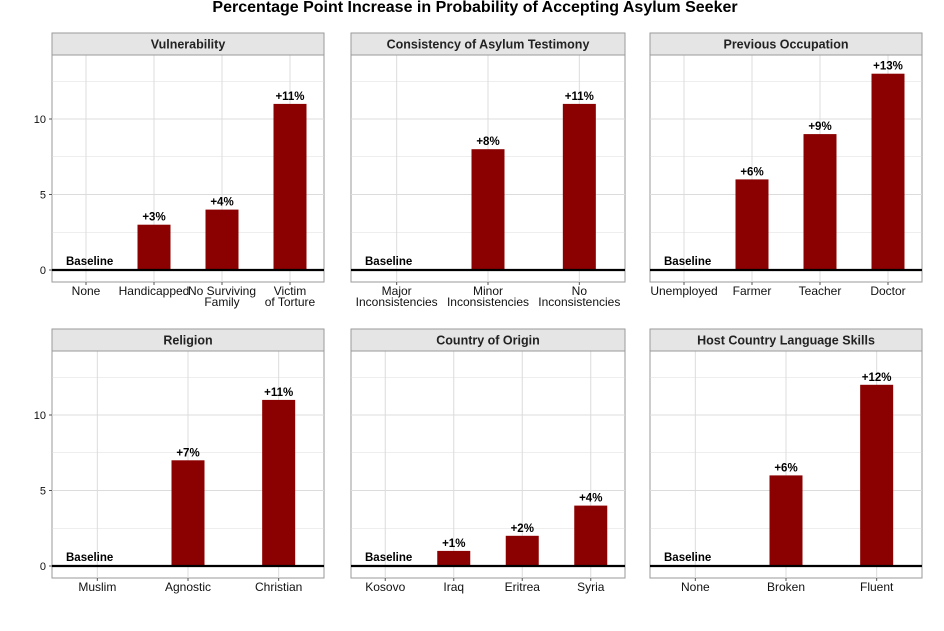 The width and height of the screenshot is (944, 631). What do you see at coordinates (188, 587) in the screenshot?
I see `x-tick-label: Agnostic` at bounding box center [188, 587].